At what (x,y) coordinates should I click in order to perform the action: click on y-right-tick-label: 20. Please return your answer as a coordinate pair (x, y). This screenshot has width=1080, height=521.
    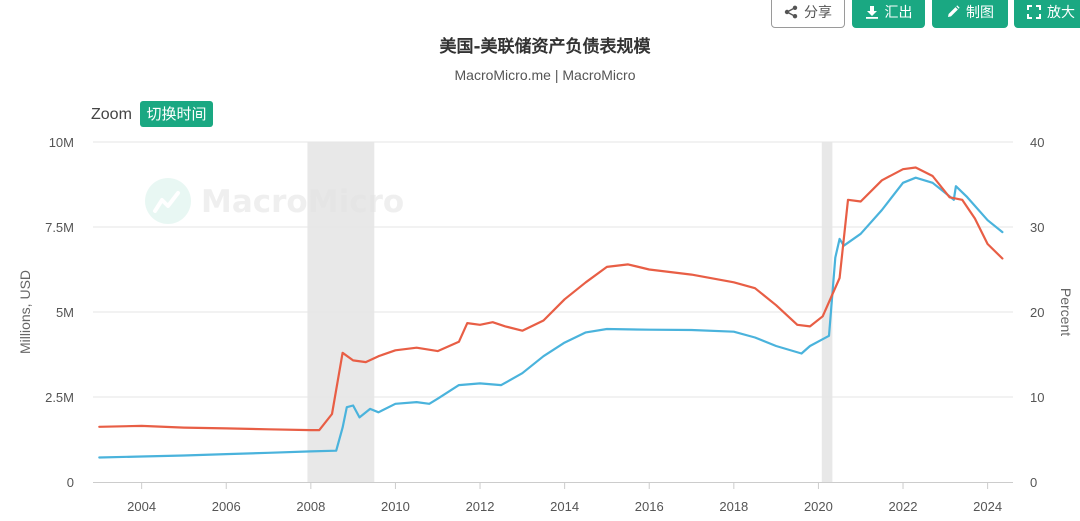
    Looking at the image, I should click on (1037, 312).